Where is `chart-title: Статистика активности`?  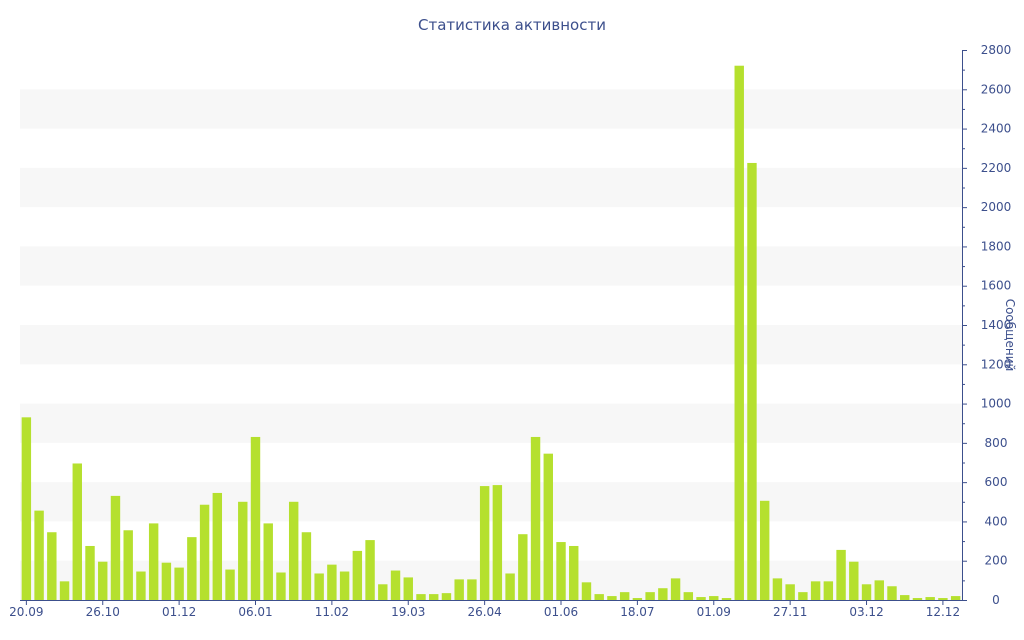
chart-title: Статистика активности is located at coordinates (512, 25).